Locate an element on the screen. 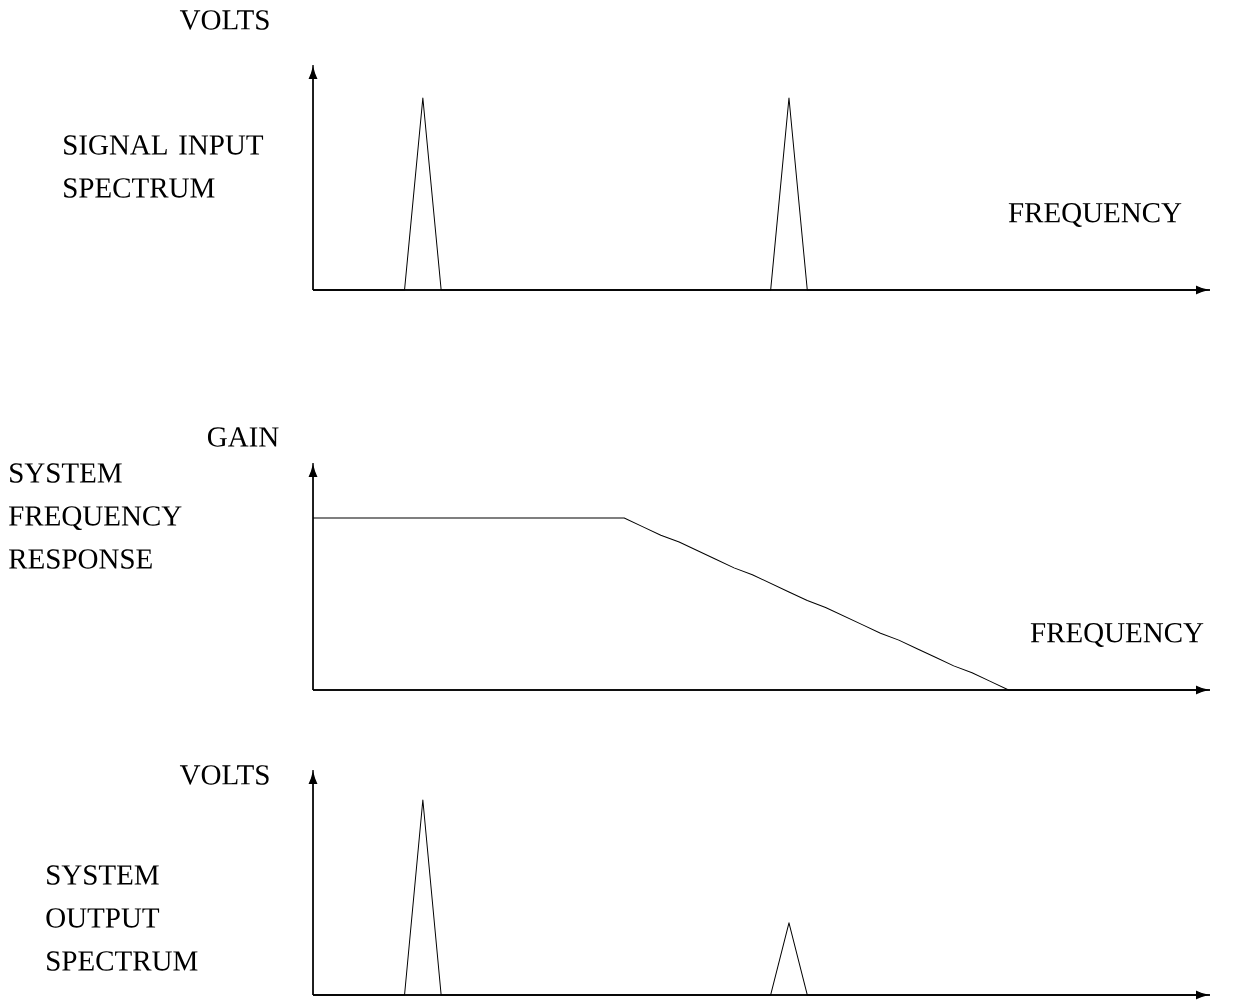  y-axis-title: GAIN is located at coordinates (243, 437).